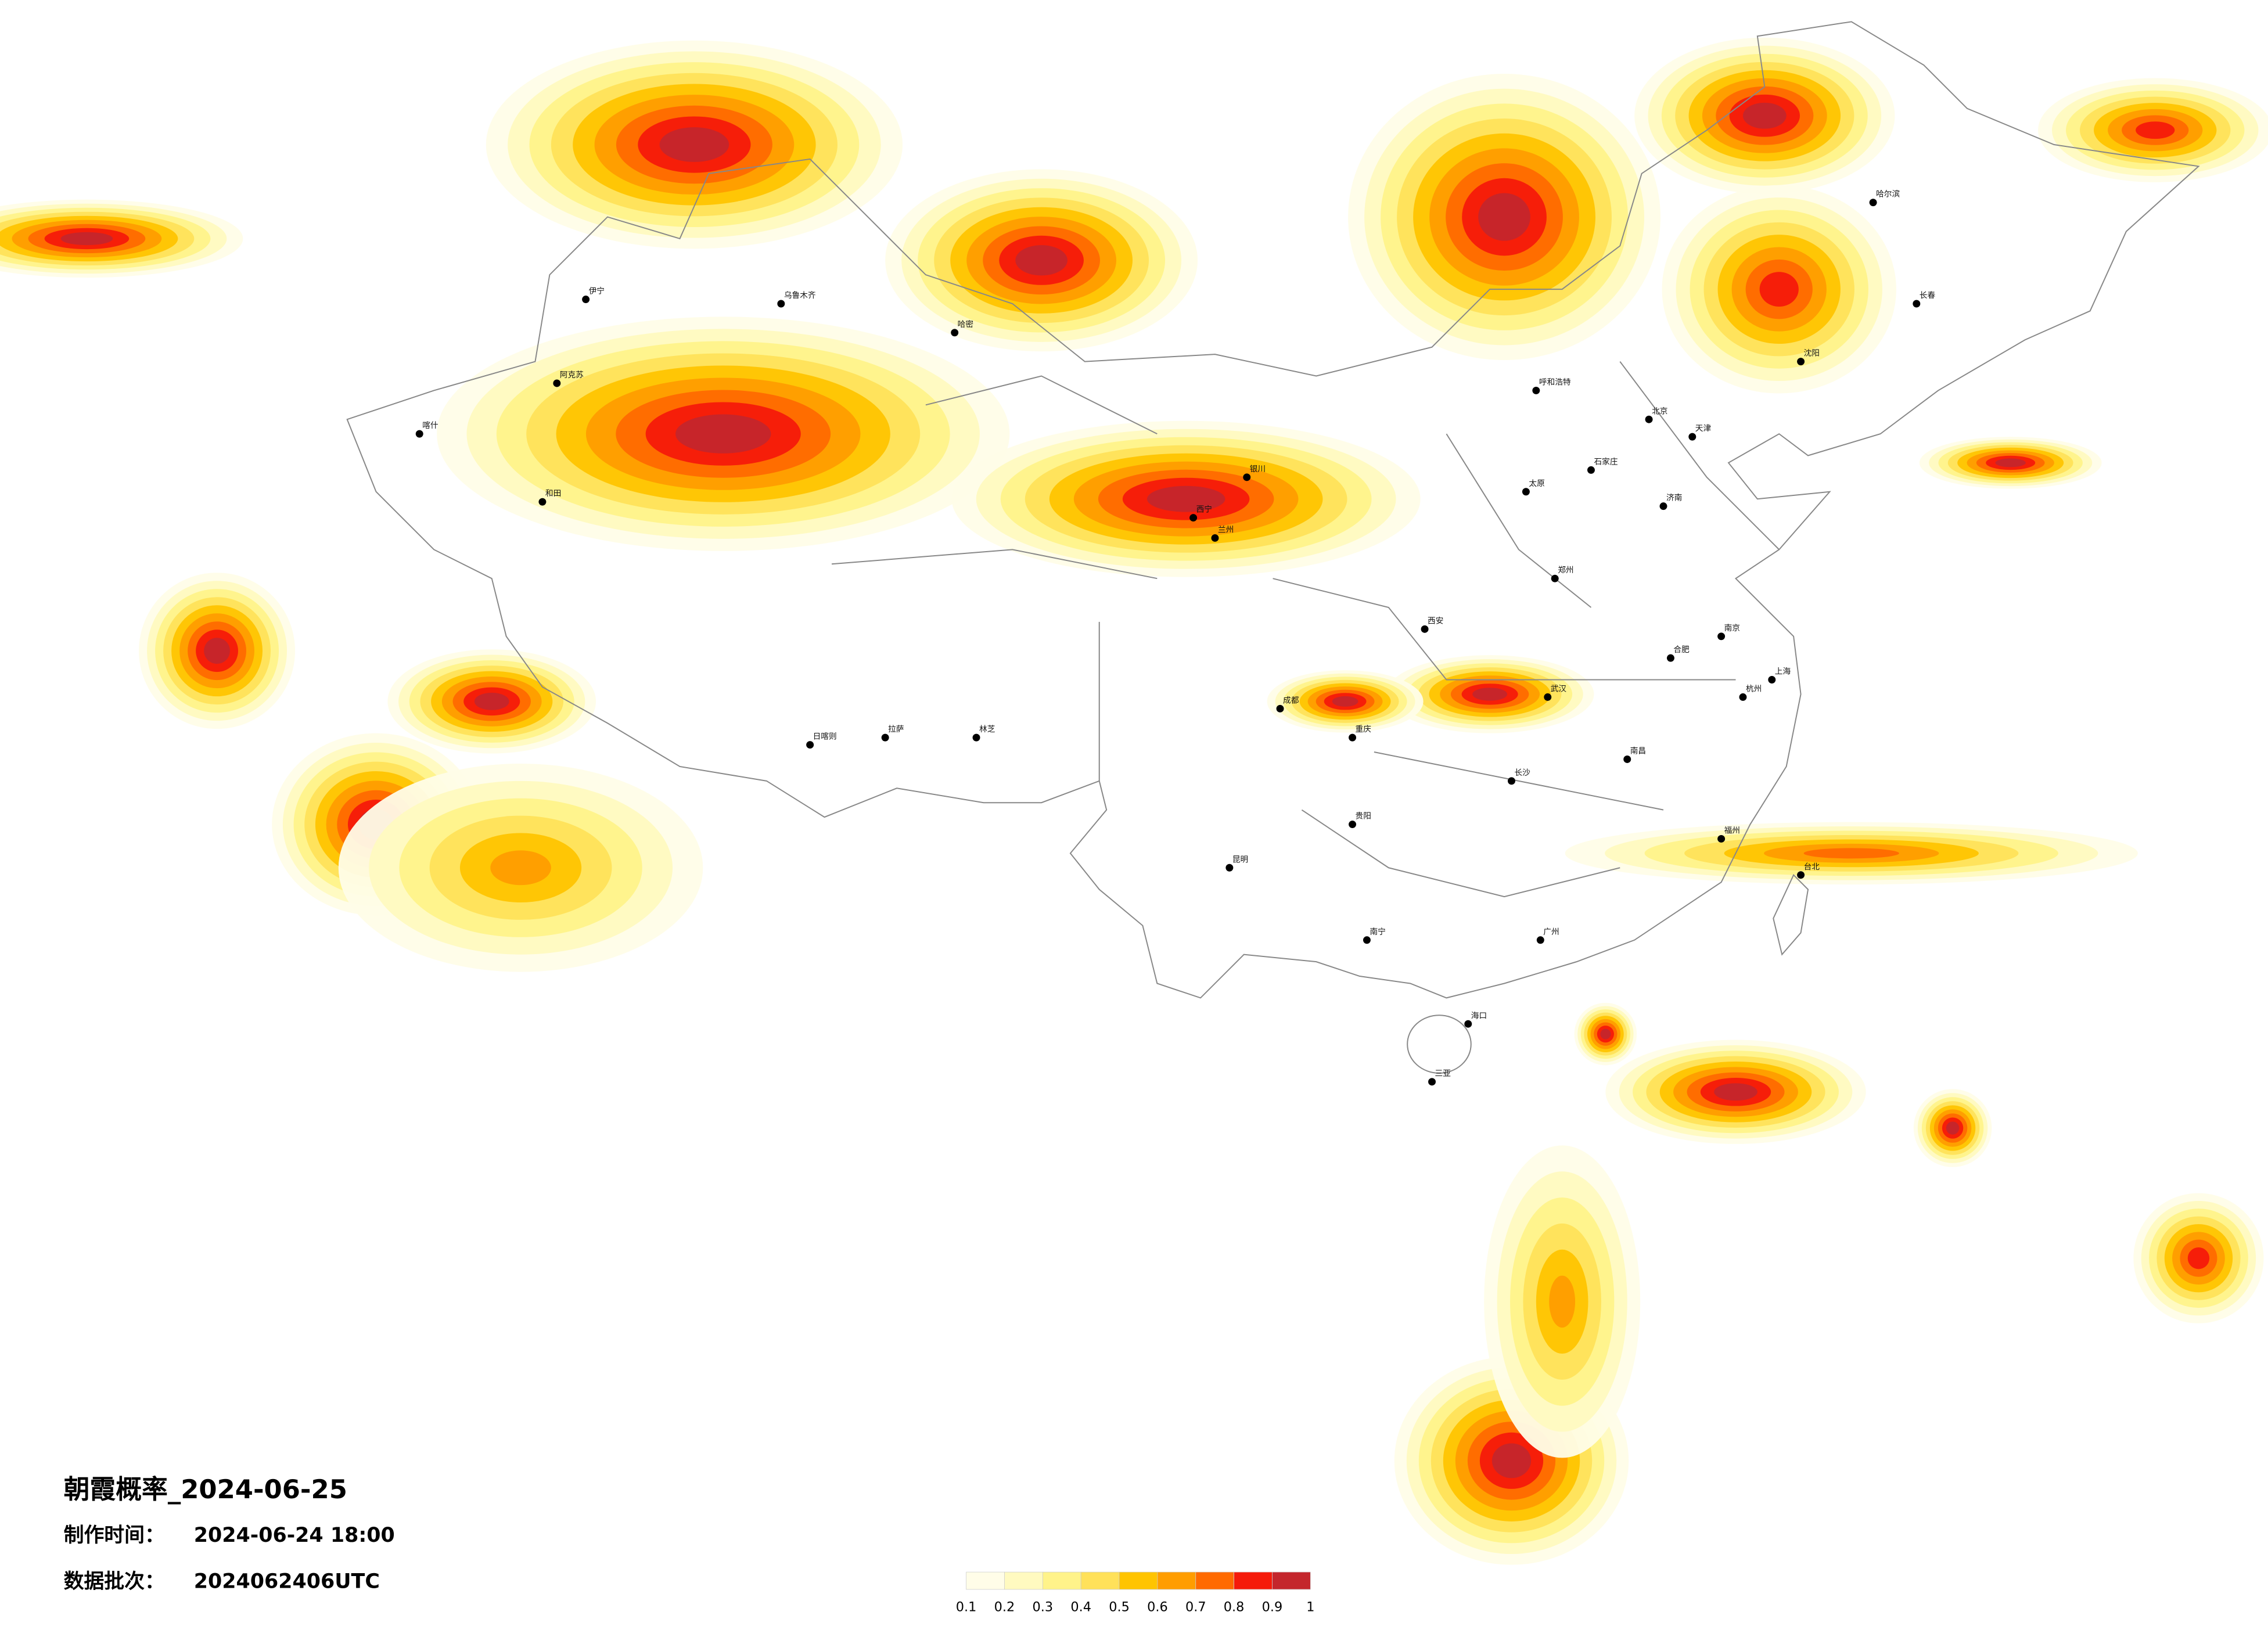  Describe the element at coordinates (1659, 411) in the screenshot. I see `city-label: 北京` at that location.